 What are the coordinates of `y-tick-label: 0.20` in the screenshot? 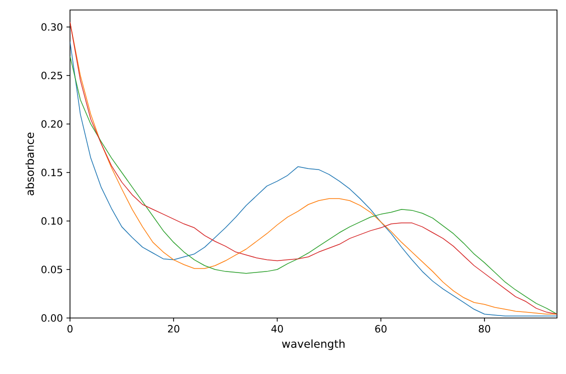 It's located at (51, 124).